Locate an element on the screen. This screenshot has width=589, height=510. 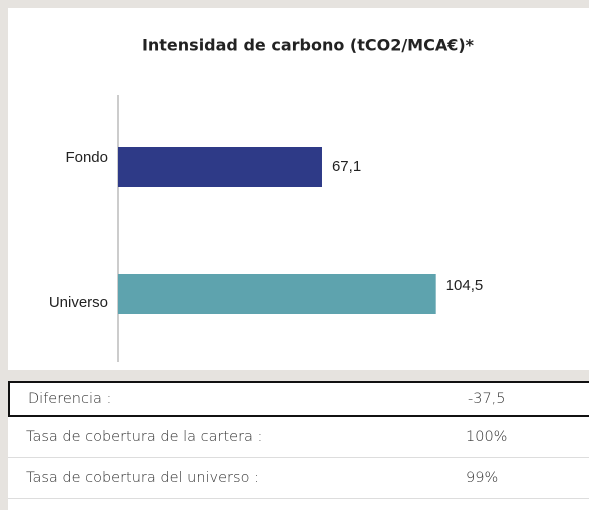
value-label: 67,1 is located at coordinates (346, 166).